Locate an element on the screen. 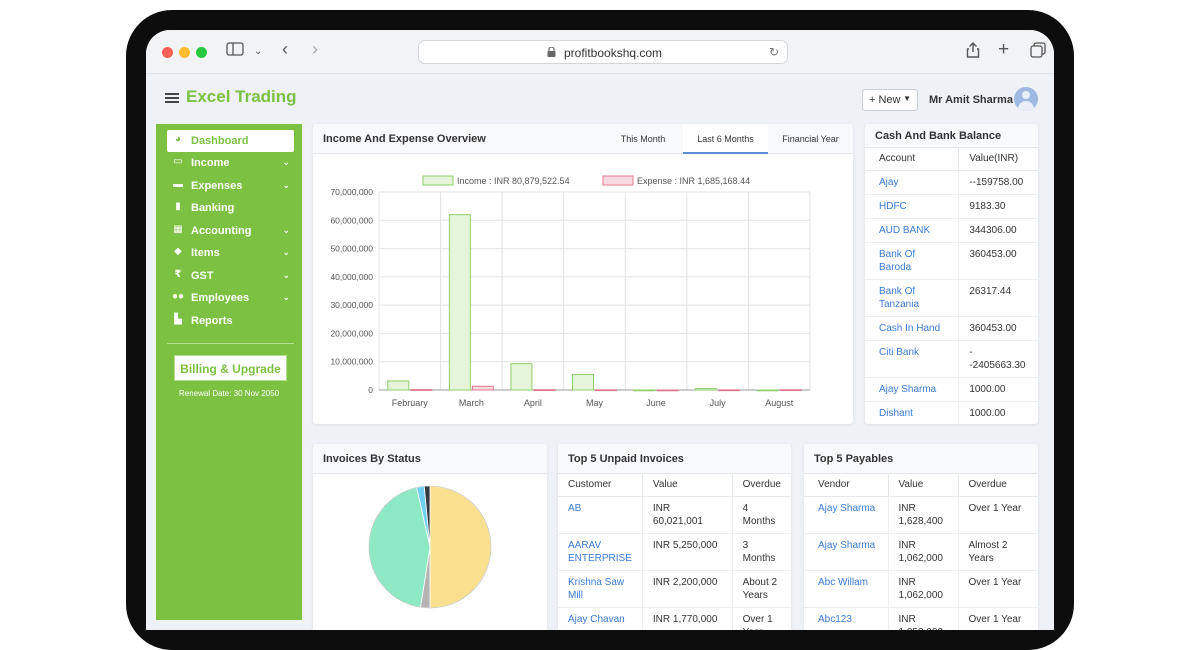  sidebar-item-label: Employees is located at coordinates (220, 298).